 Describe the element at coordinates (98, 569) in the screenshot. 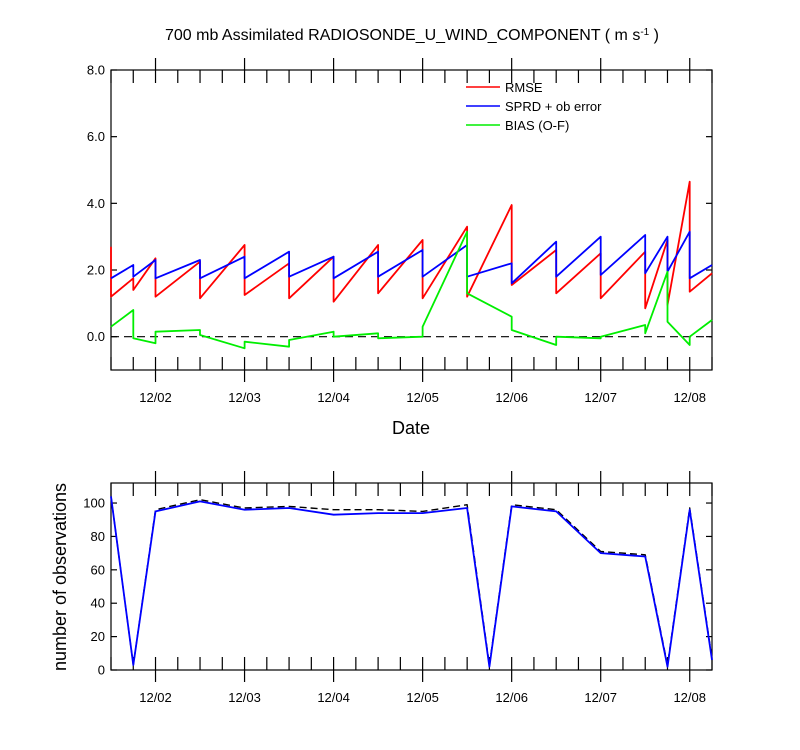

I see `y-tick-label: 60` at that location.